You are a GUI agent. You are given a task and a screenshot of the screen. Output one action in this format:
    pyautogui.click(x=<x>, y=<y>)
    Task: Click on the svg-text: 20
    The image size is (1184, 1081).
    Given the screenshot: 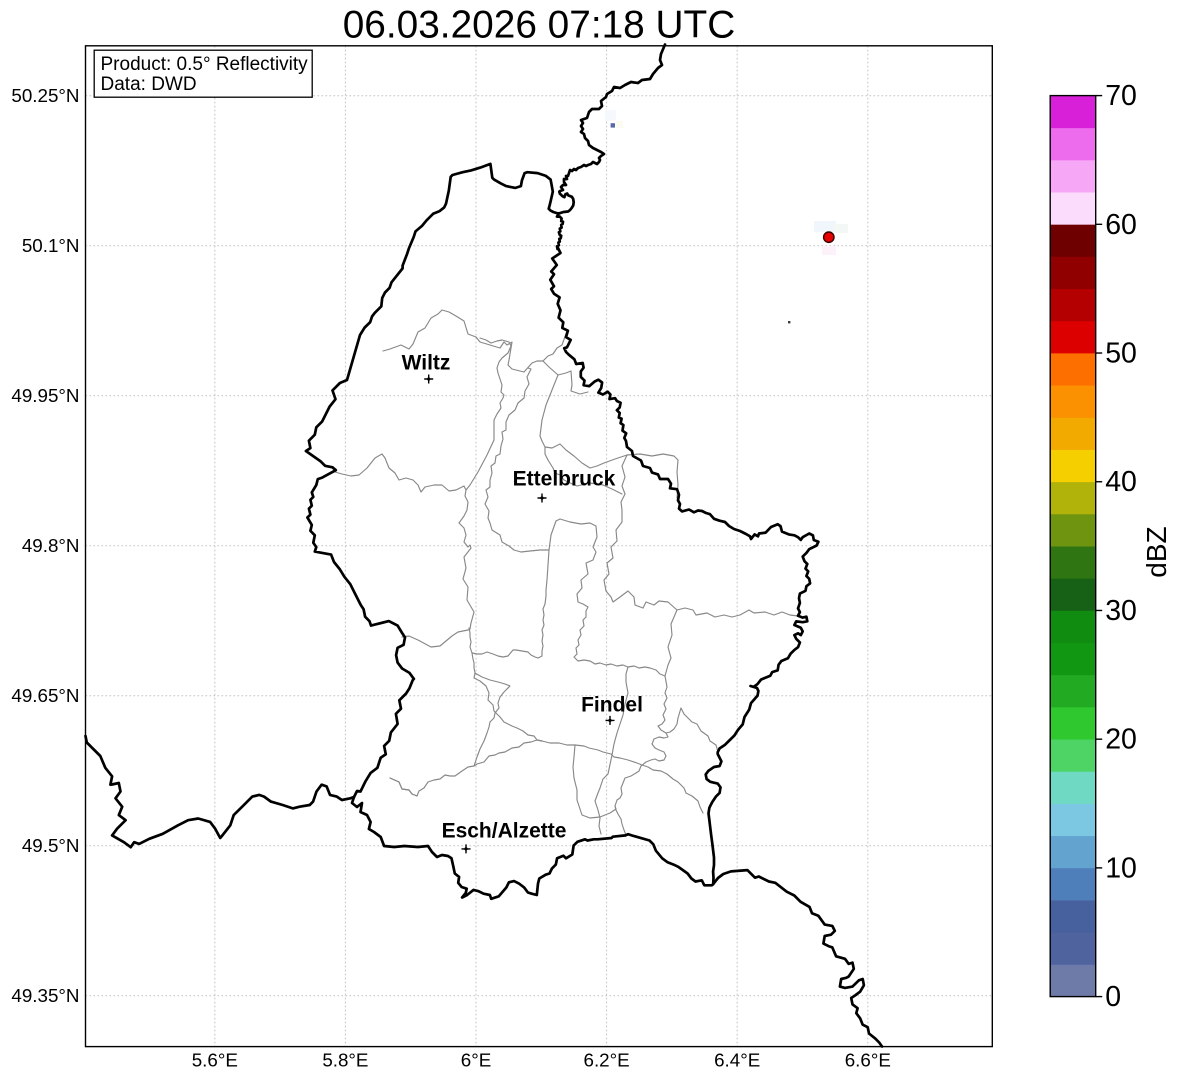 What is the action you would take?
    pyautogui.click(x=1121, y=740)
    